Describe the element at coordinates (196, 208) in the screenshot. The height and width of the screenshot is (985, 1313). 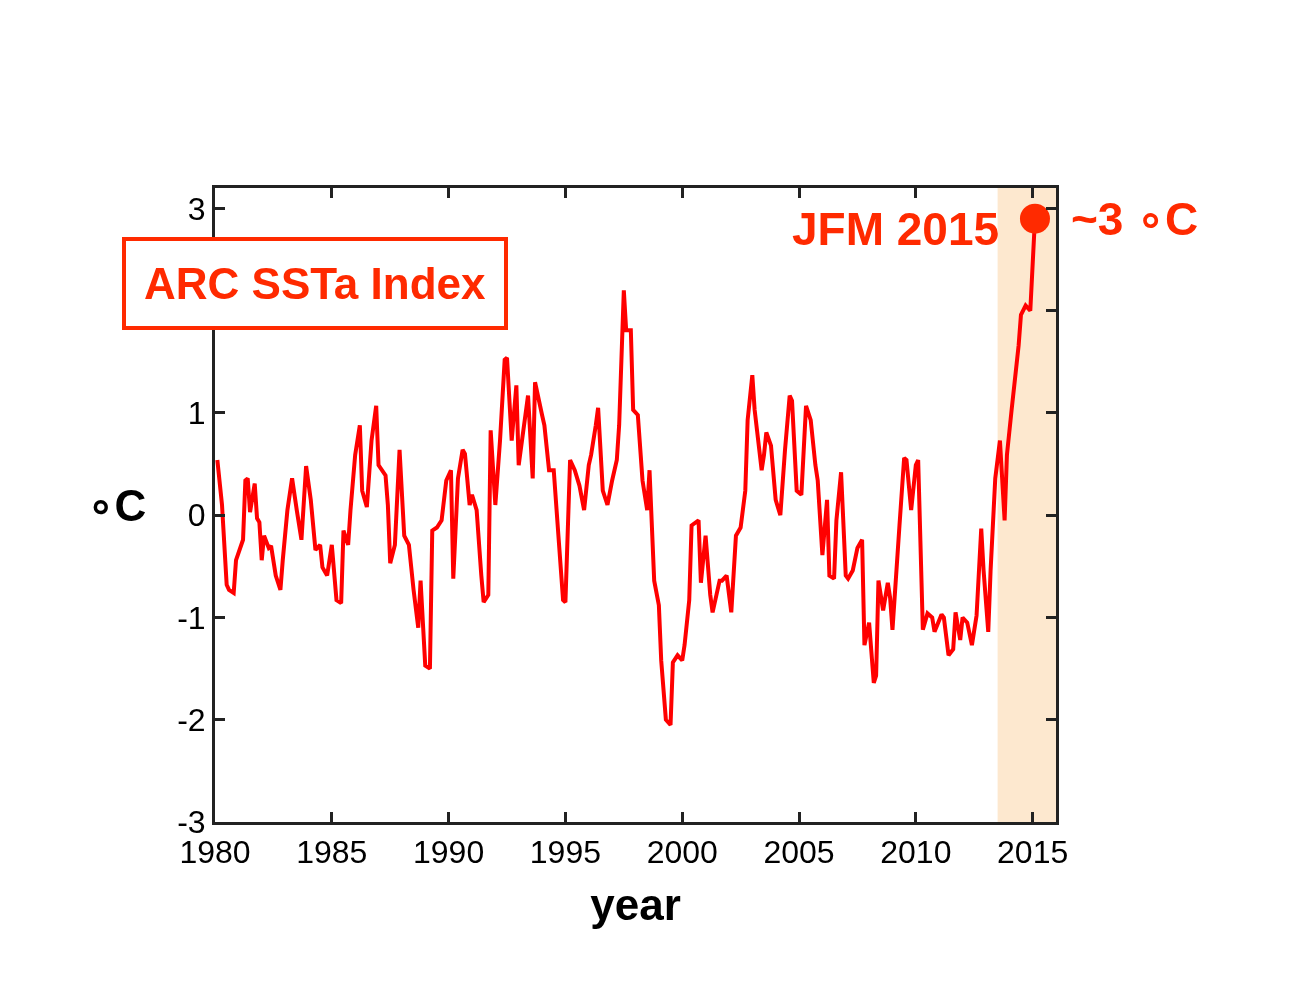
I see `y-tick-label: 3` at that location.